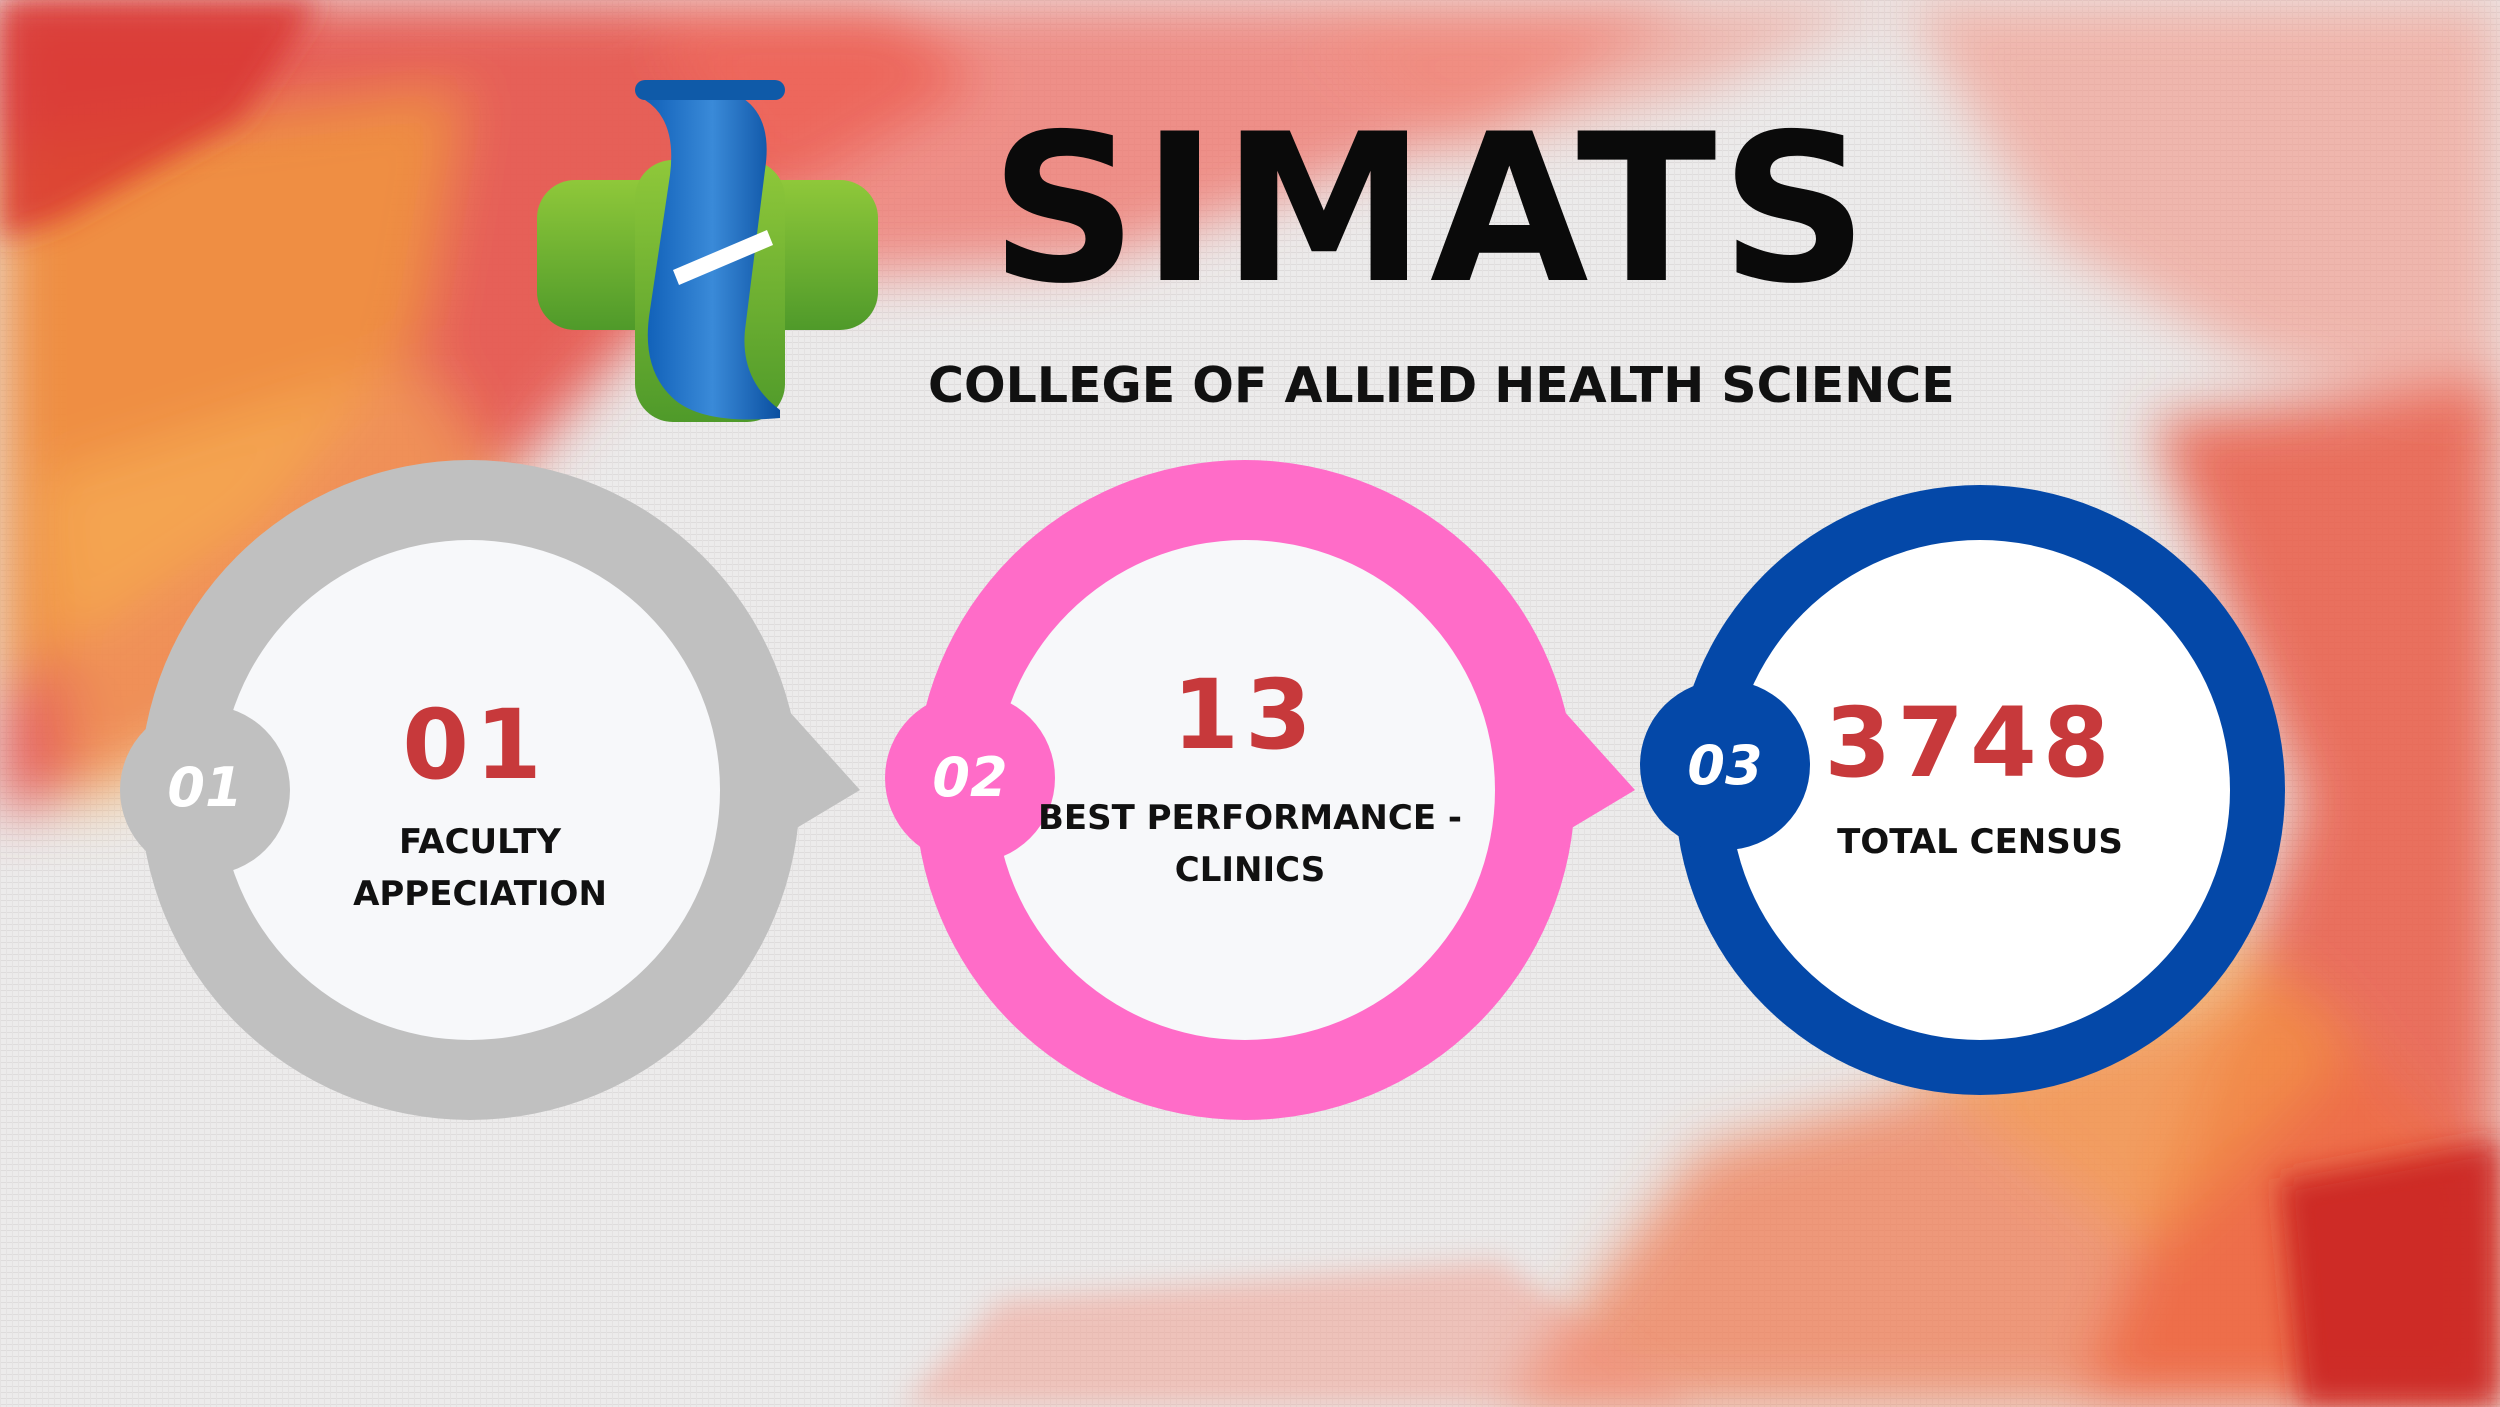  I want to click on stat-badge-1: 01, so click(205, 787).